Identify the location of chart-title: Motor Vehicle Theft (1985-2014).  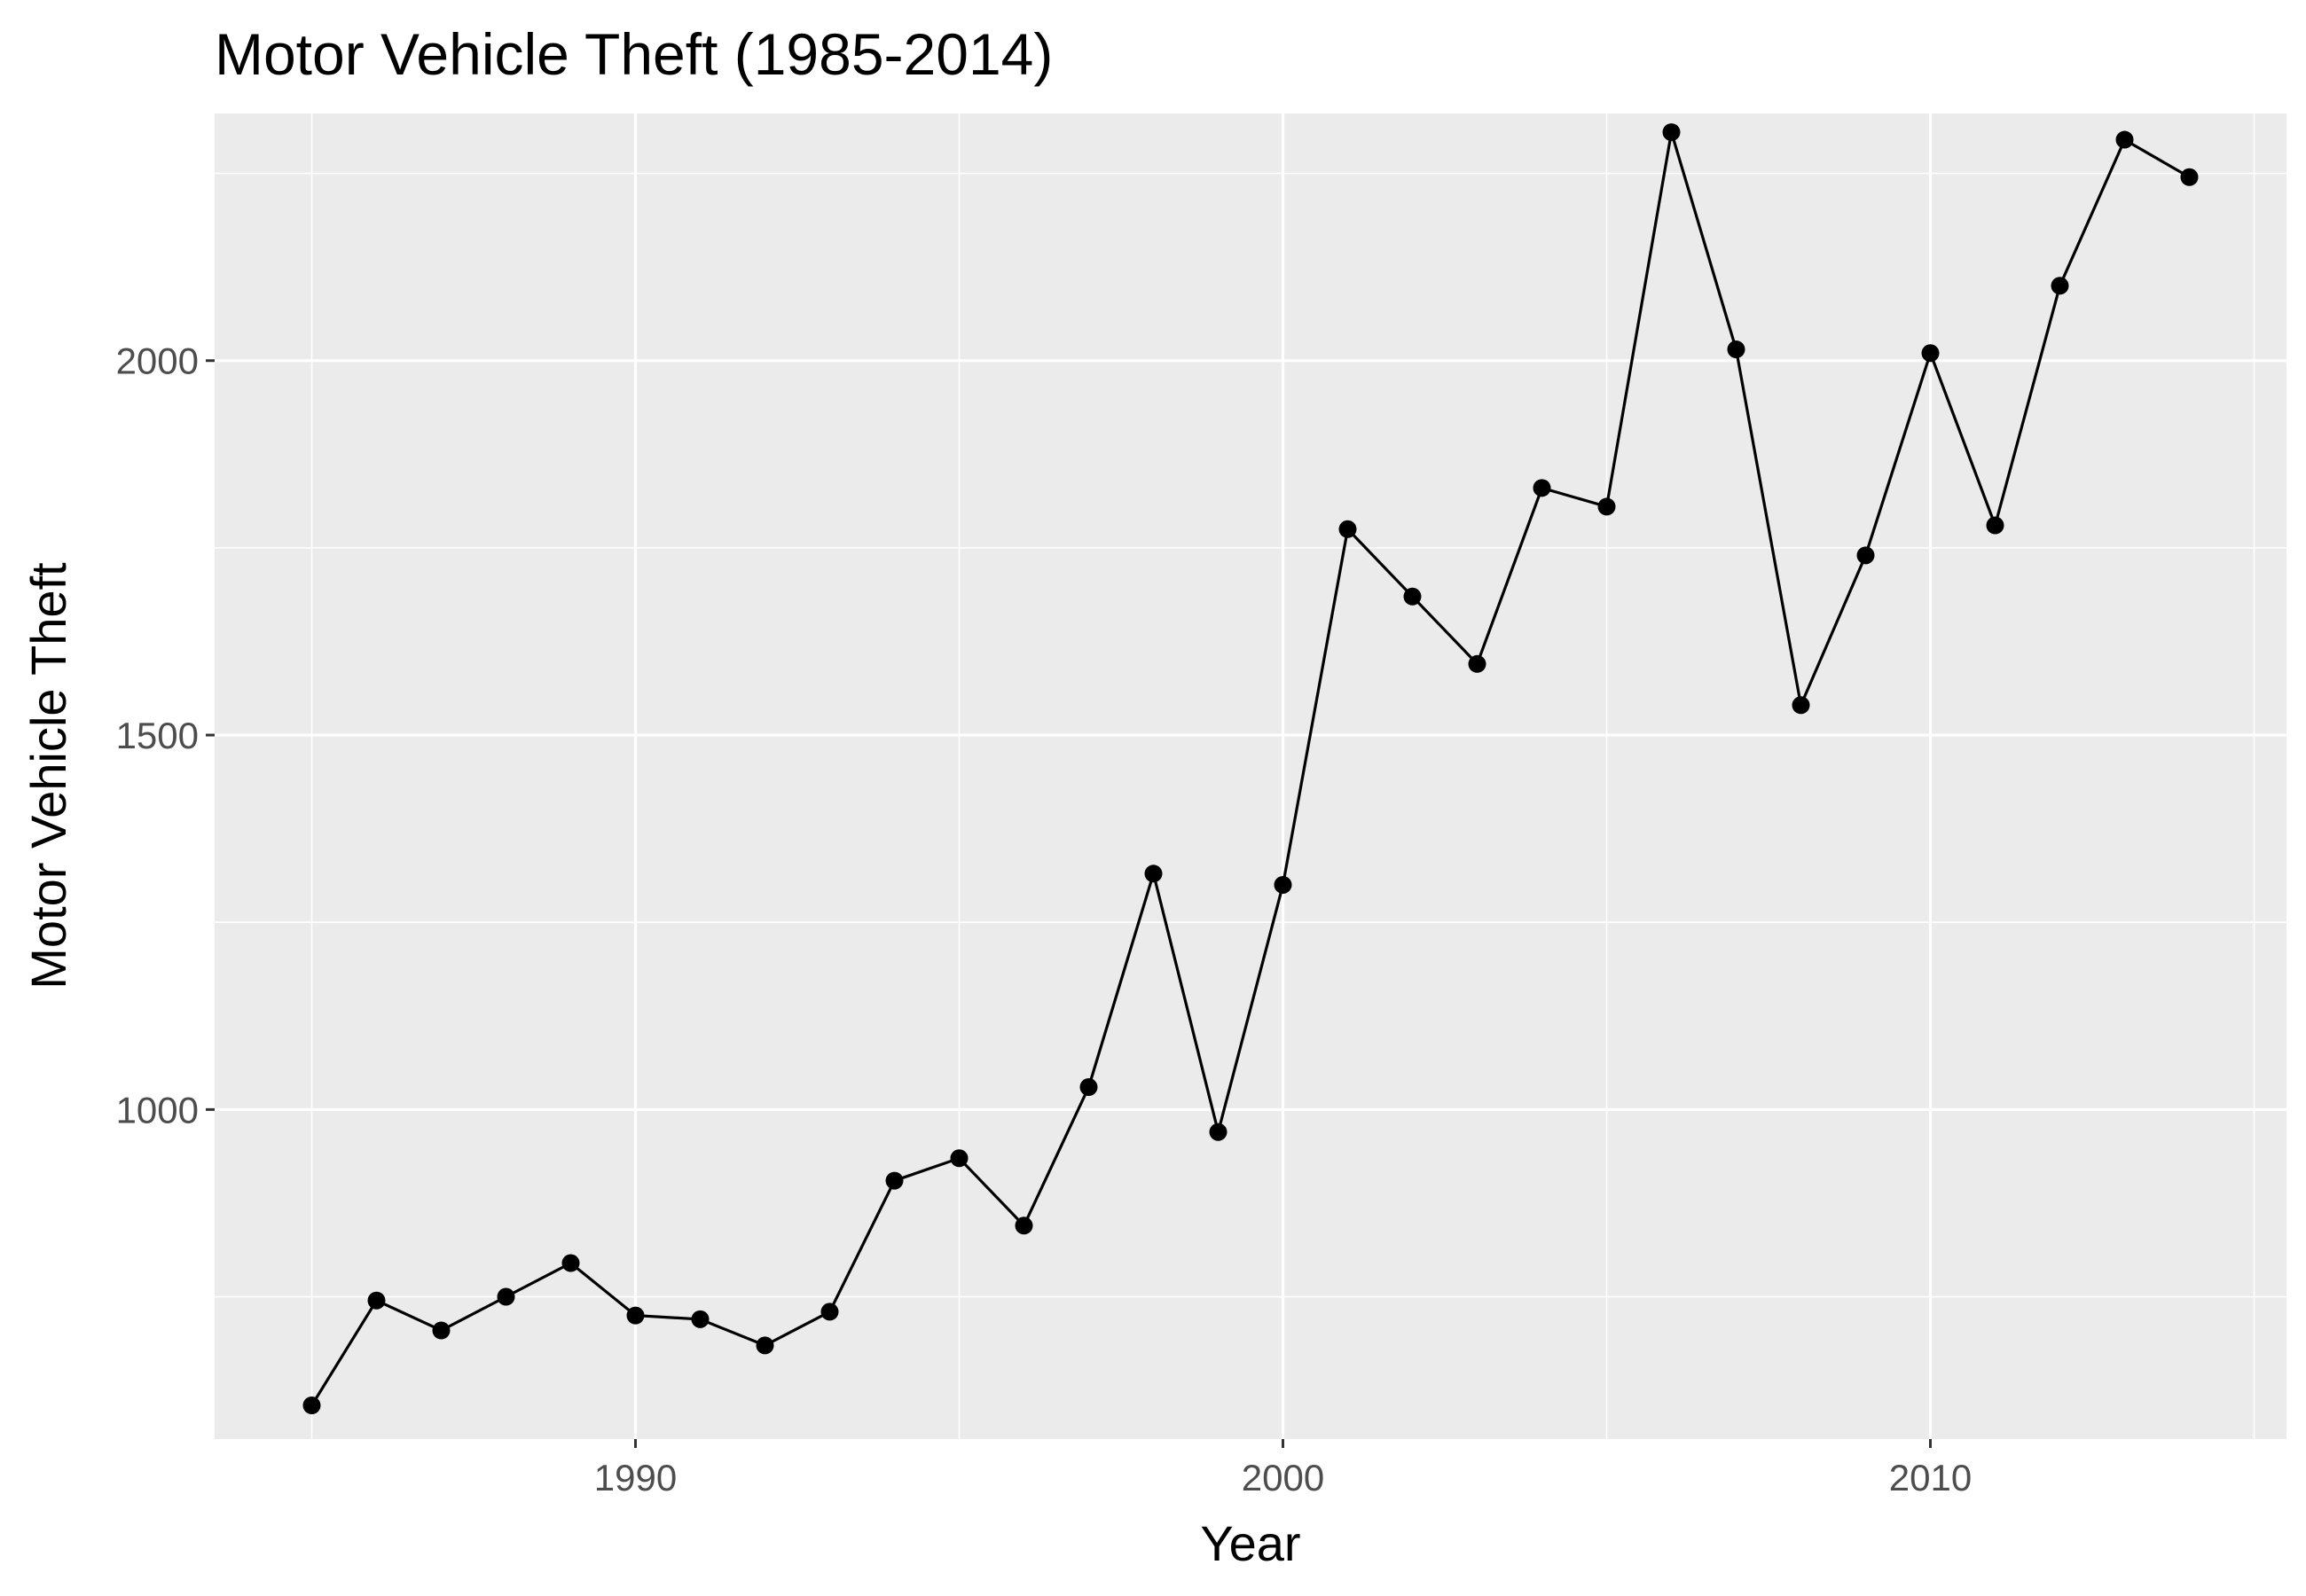
(634, 54).